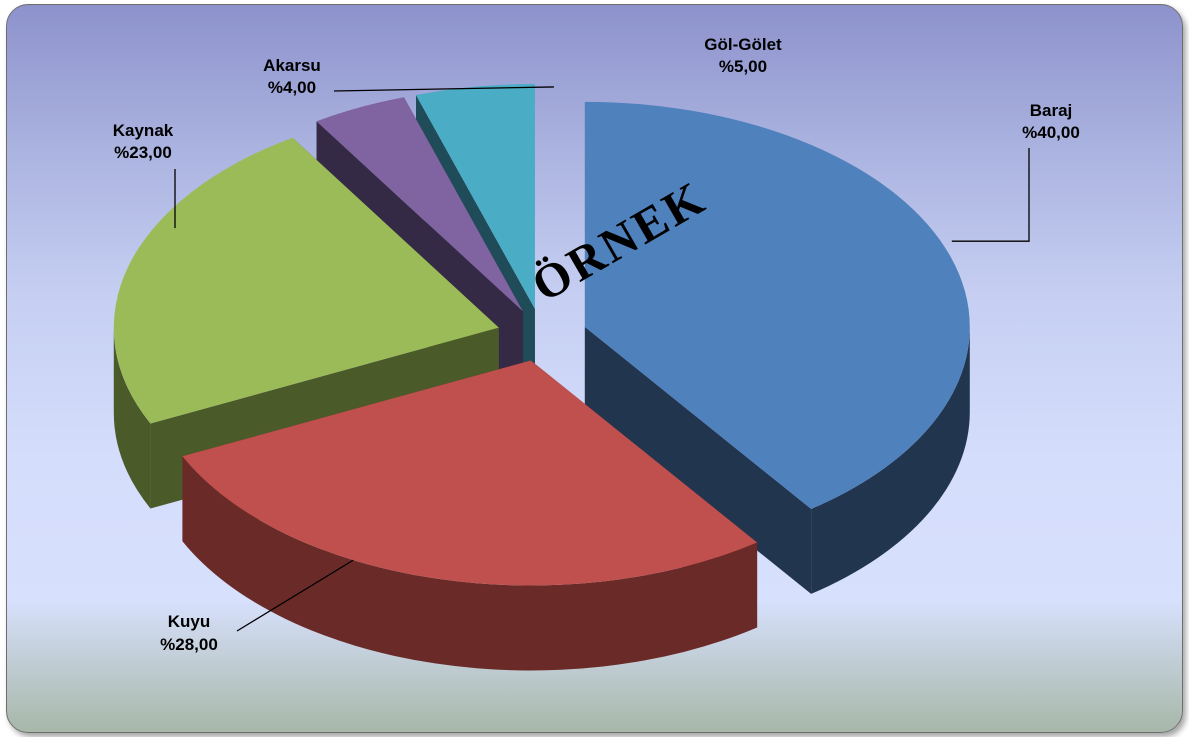 The image size is (1189, 737). What do you see at coordinates (292, 87) in the screenshot?
I see `label-akarsu-value: %4,00` at bounding box center [292, 87].